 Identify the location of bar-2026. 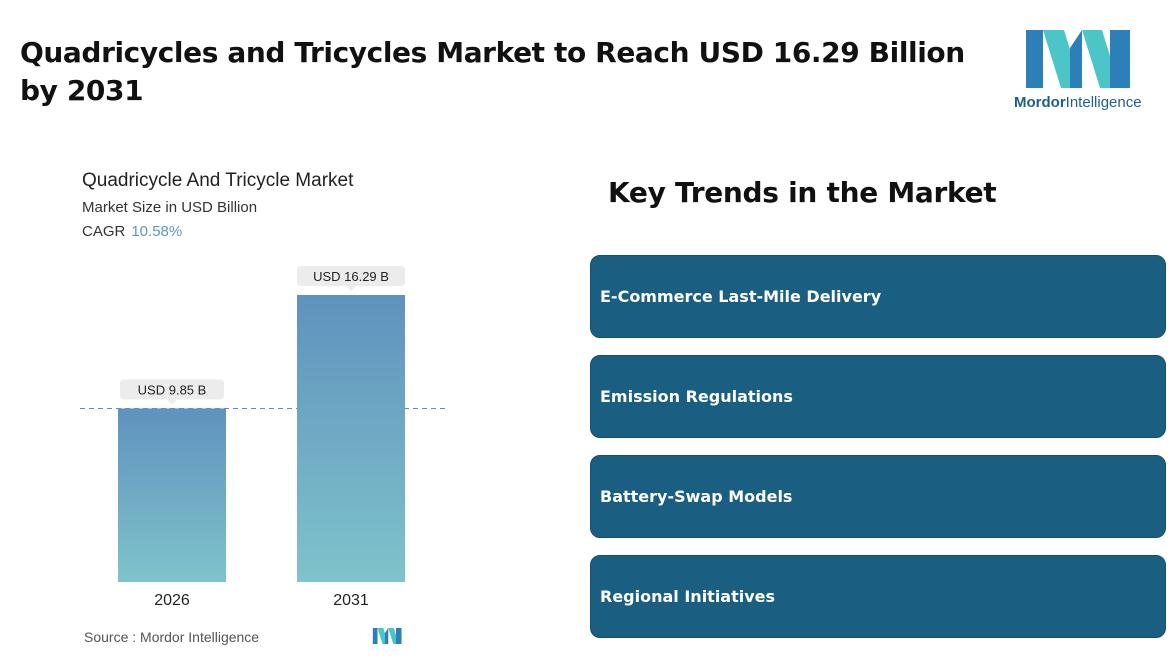
(172, 495).